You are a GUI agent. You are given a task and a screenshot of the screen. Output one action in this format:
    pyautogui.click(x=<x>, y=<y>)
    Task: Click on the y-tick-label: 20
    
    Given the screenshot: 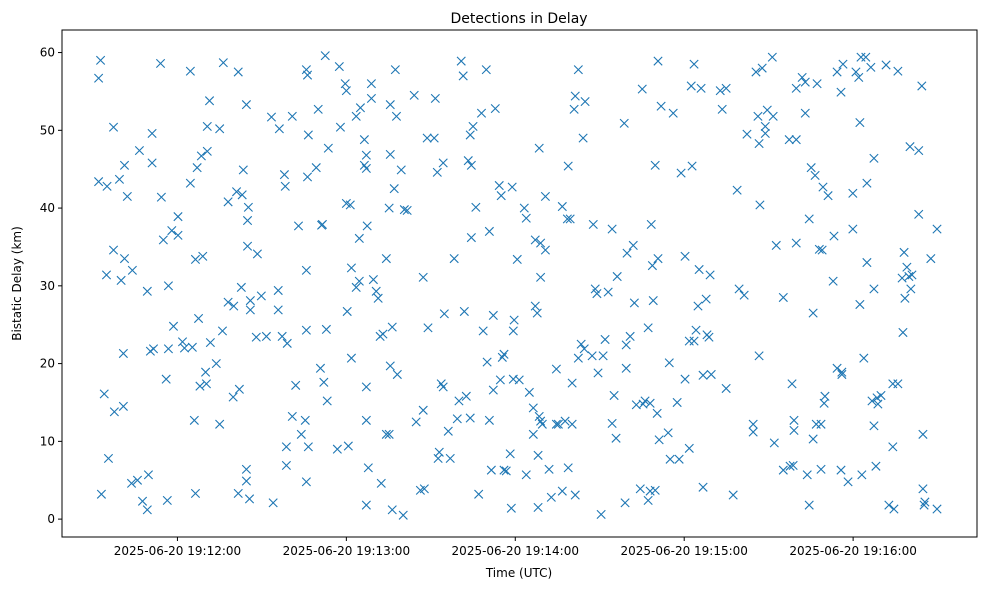 What is the action you would take?
    pyautogui.click(x=47, y=364)
    